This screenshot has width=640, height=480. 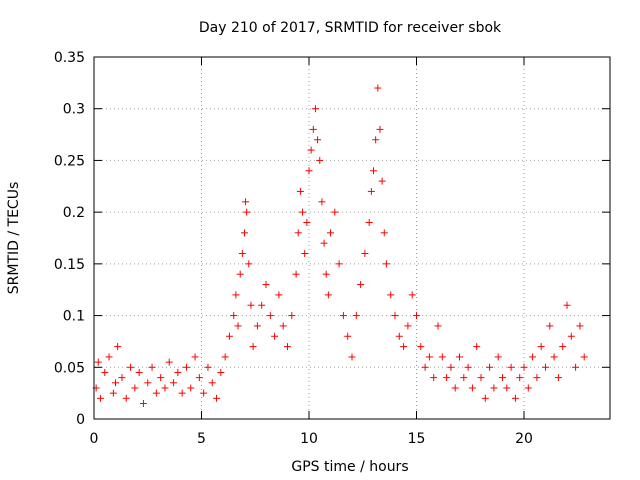 What do you see at coordinates (349, 467) in the screenshot?
I see `x-axis-label: GPS time / hours` at bounding box center [349, 467].